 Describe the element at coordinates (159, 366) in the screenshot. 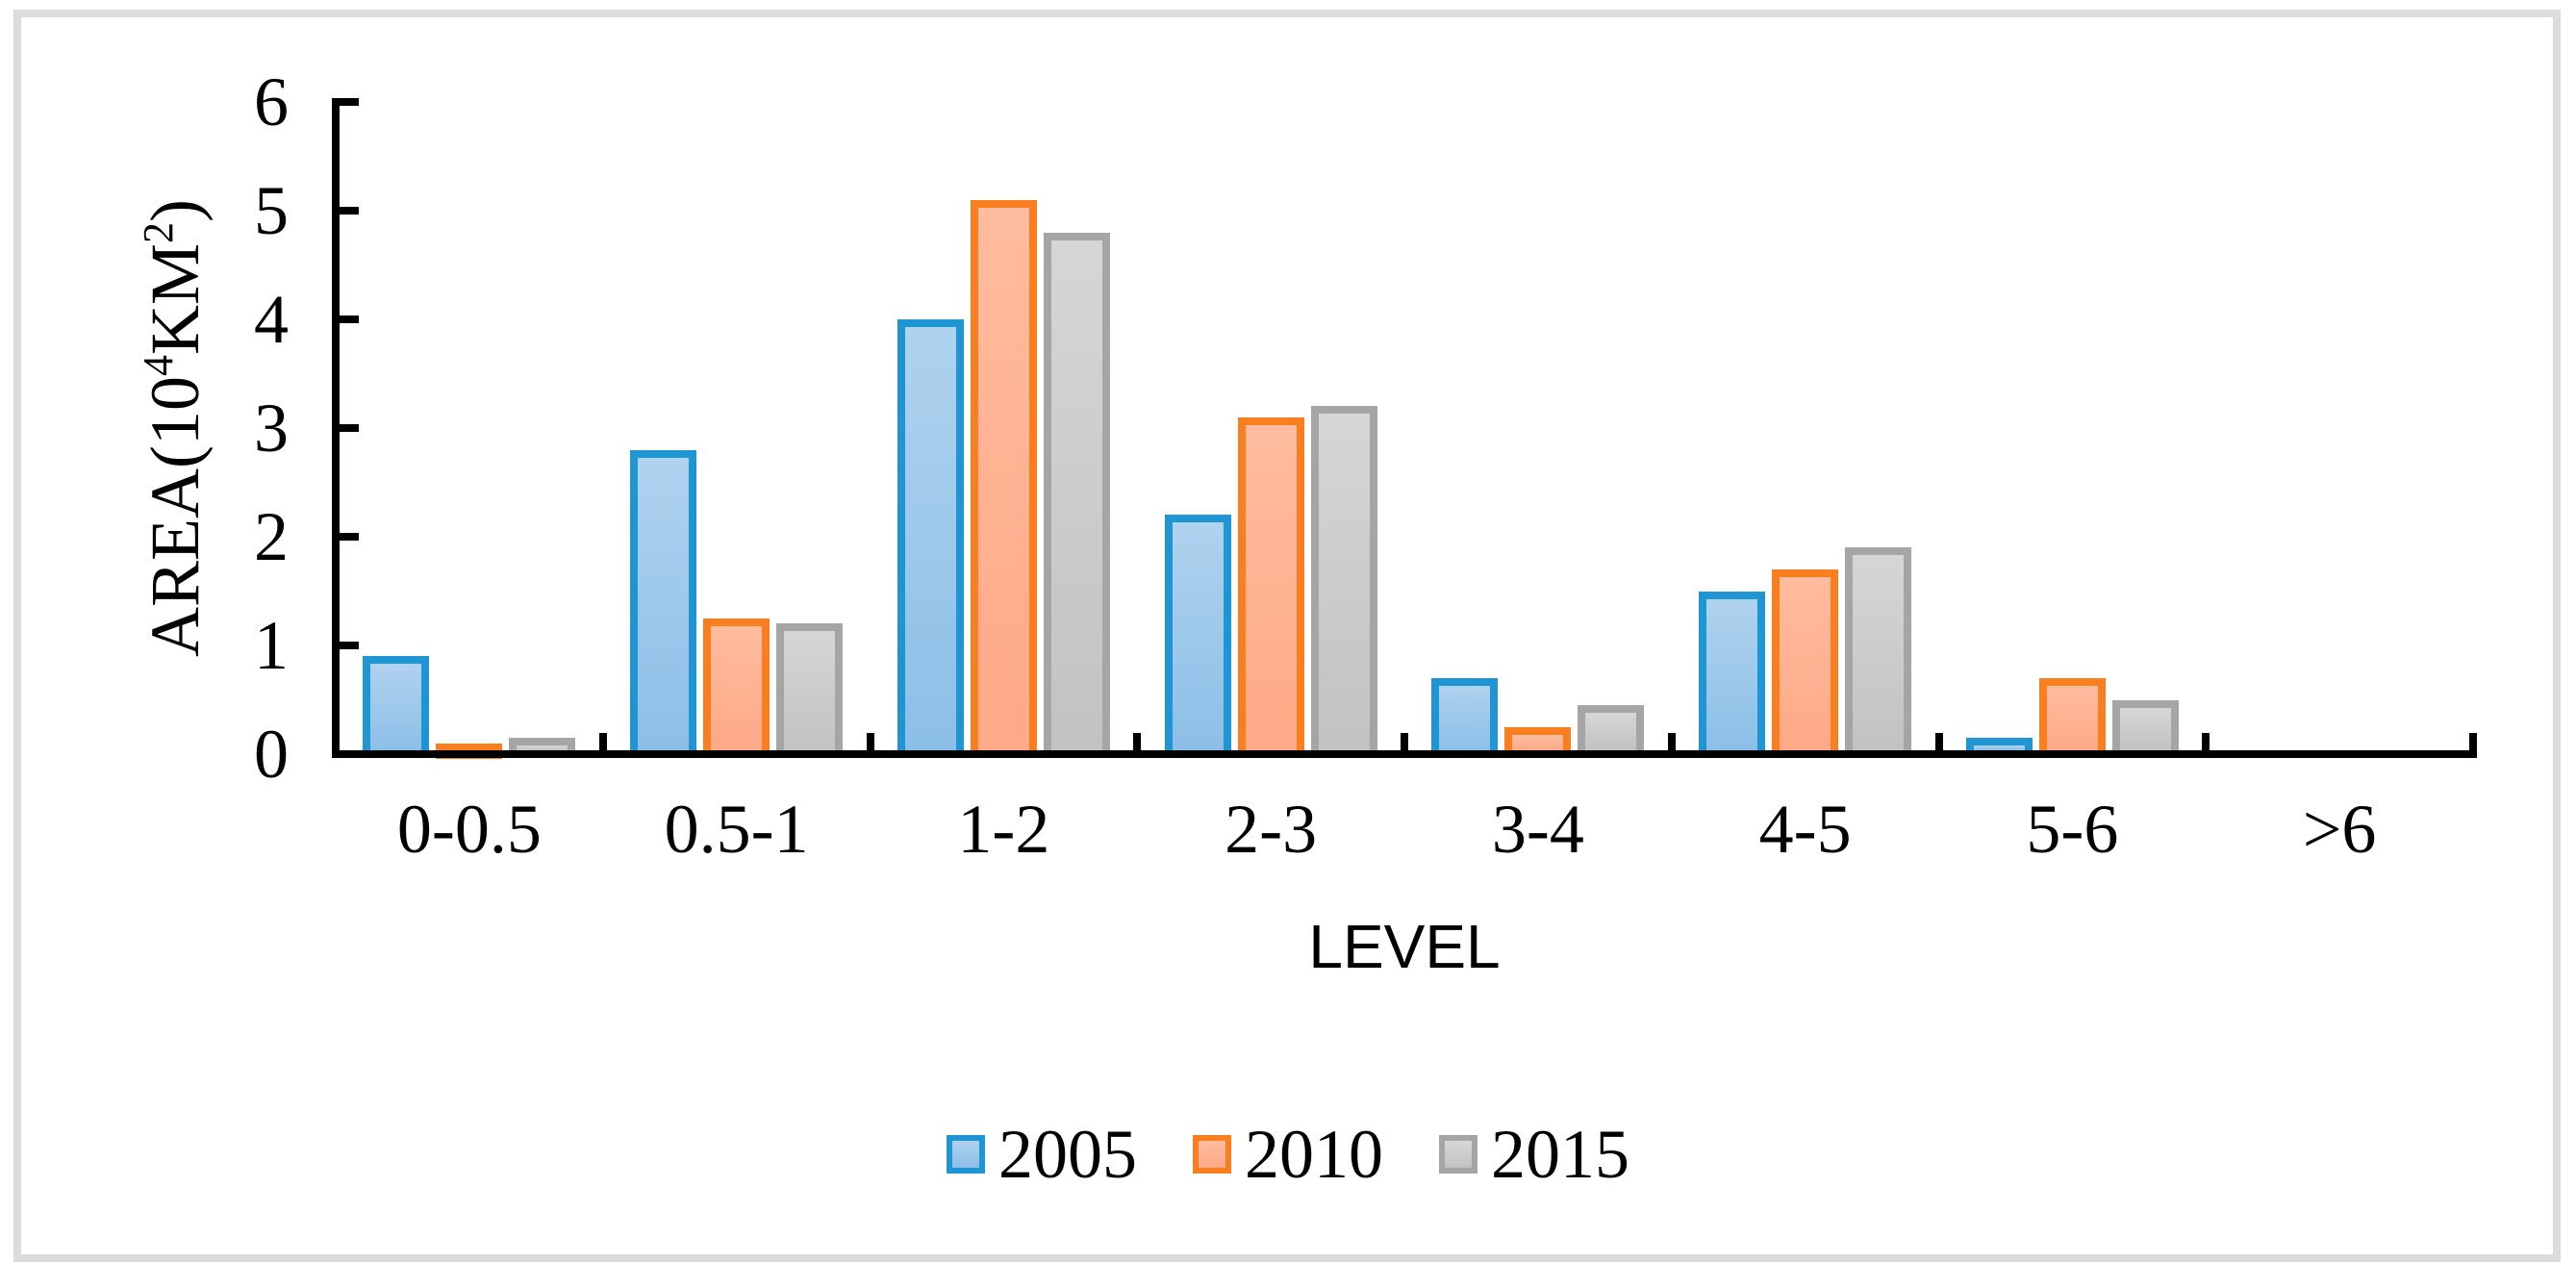

I see `y-axis-title-superscript-4: 4` at that location.